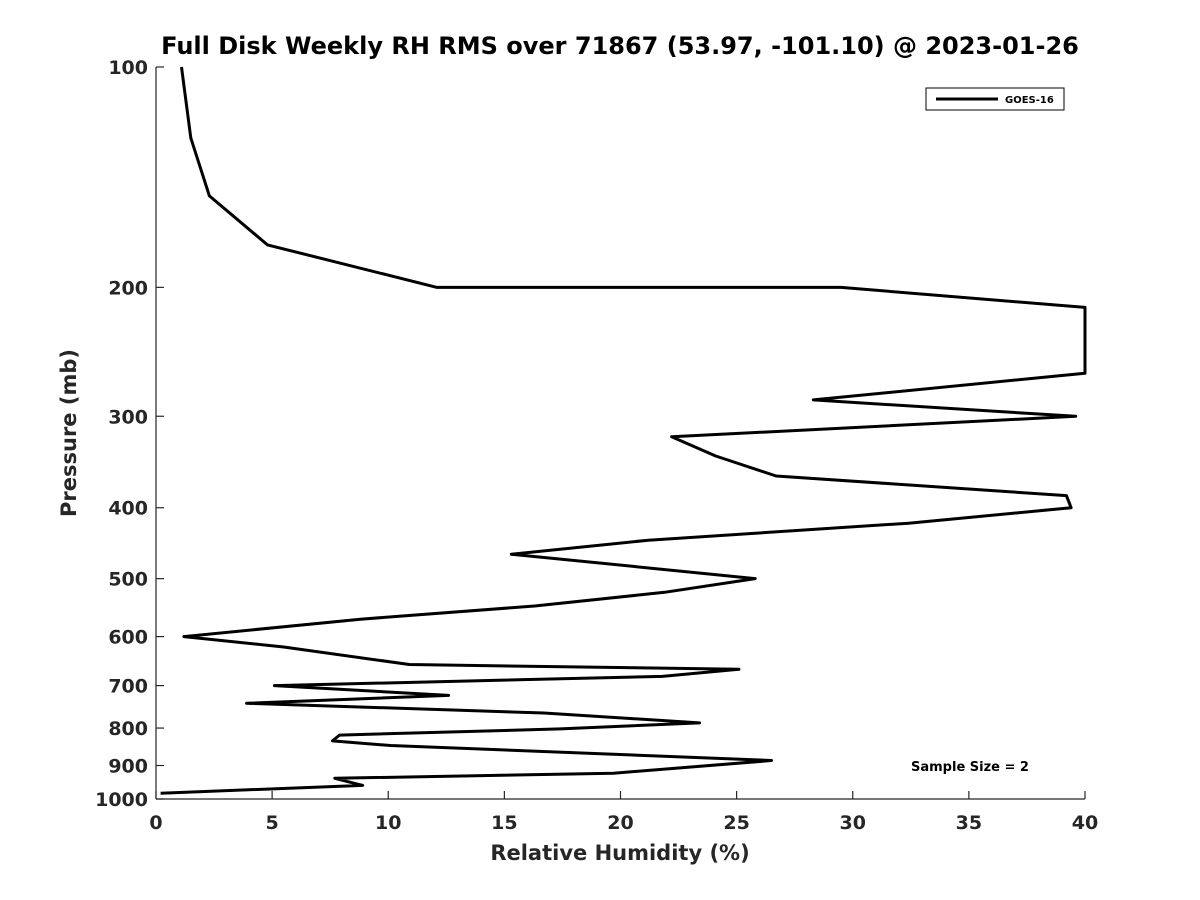 The image size is (1200, 900). I want to click on y-tick-label: 700, so click(128, 687).